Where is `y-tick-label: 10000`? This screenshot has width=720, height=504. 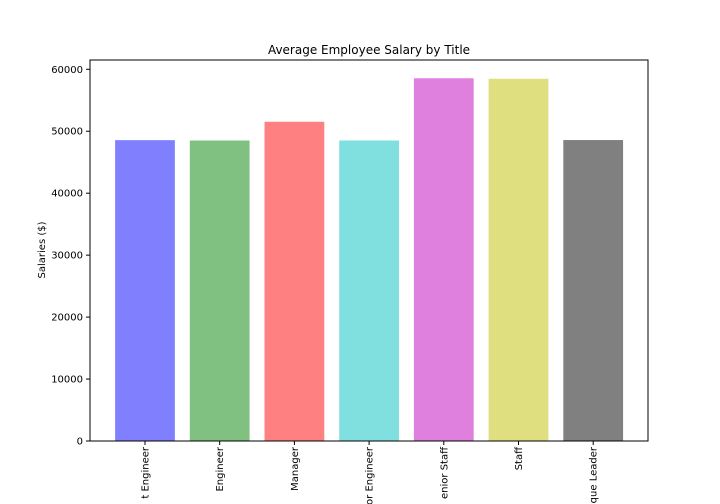 y-tick-label: 10000 is located at coordinates (67, 380).